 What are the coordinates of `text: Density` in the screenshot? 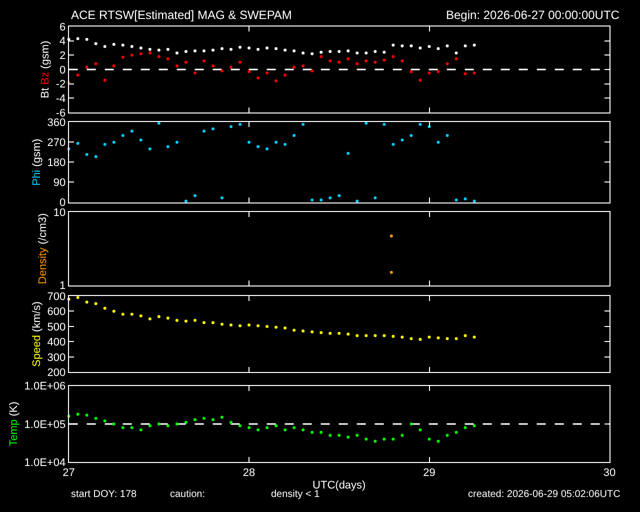 It's located at (43, 265).